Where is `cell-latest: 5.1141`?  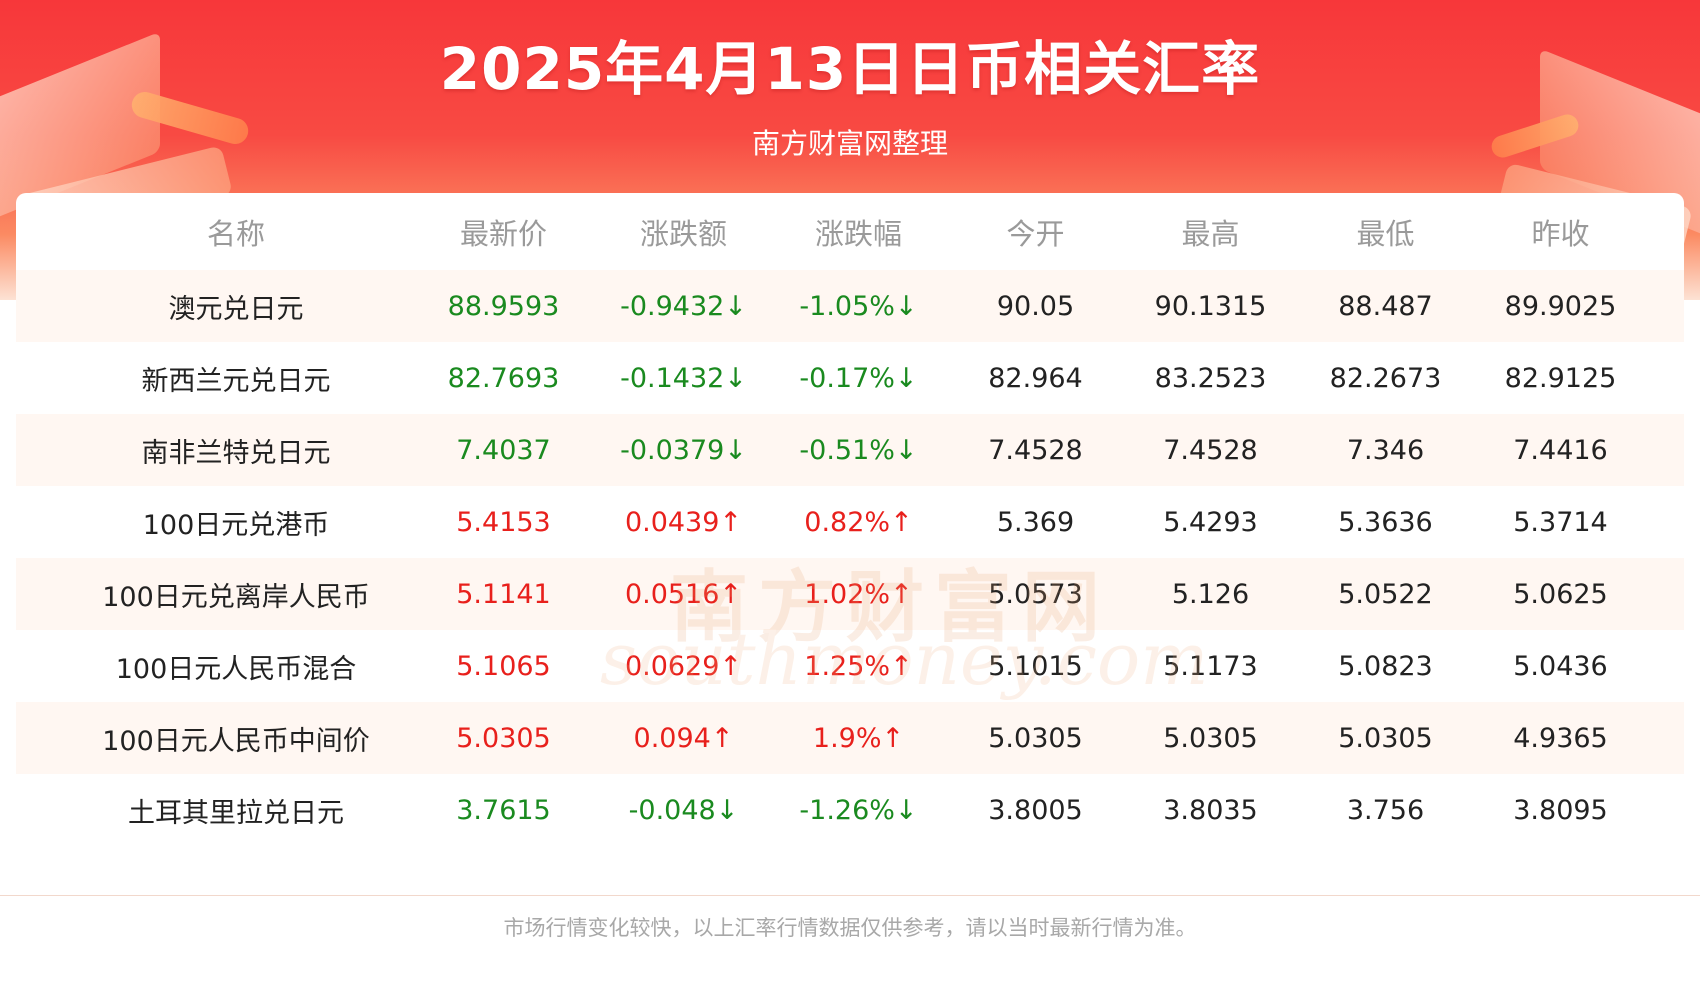
cell-latest: 5.1141 is located at coordinates (503, 594).